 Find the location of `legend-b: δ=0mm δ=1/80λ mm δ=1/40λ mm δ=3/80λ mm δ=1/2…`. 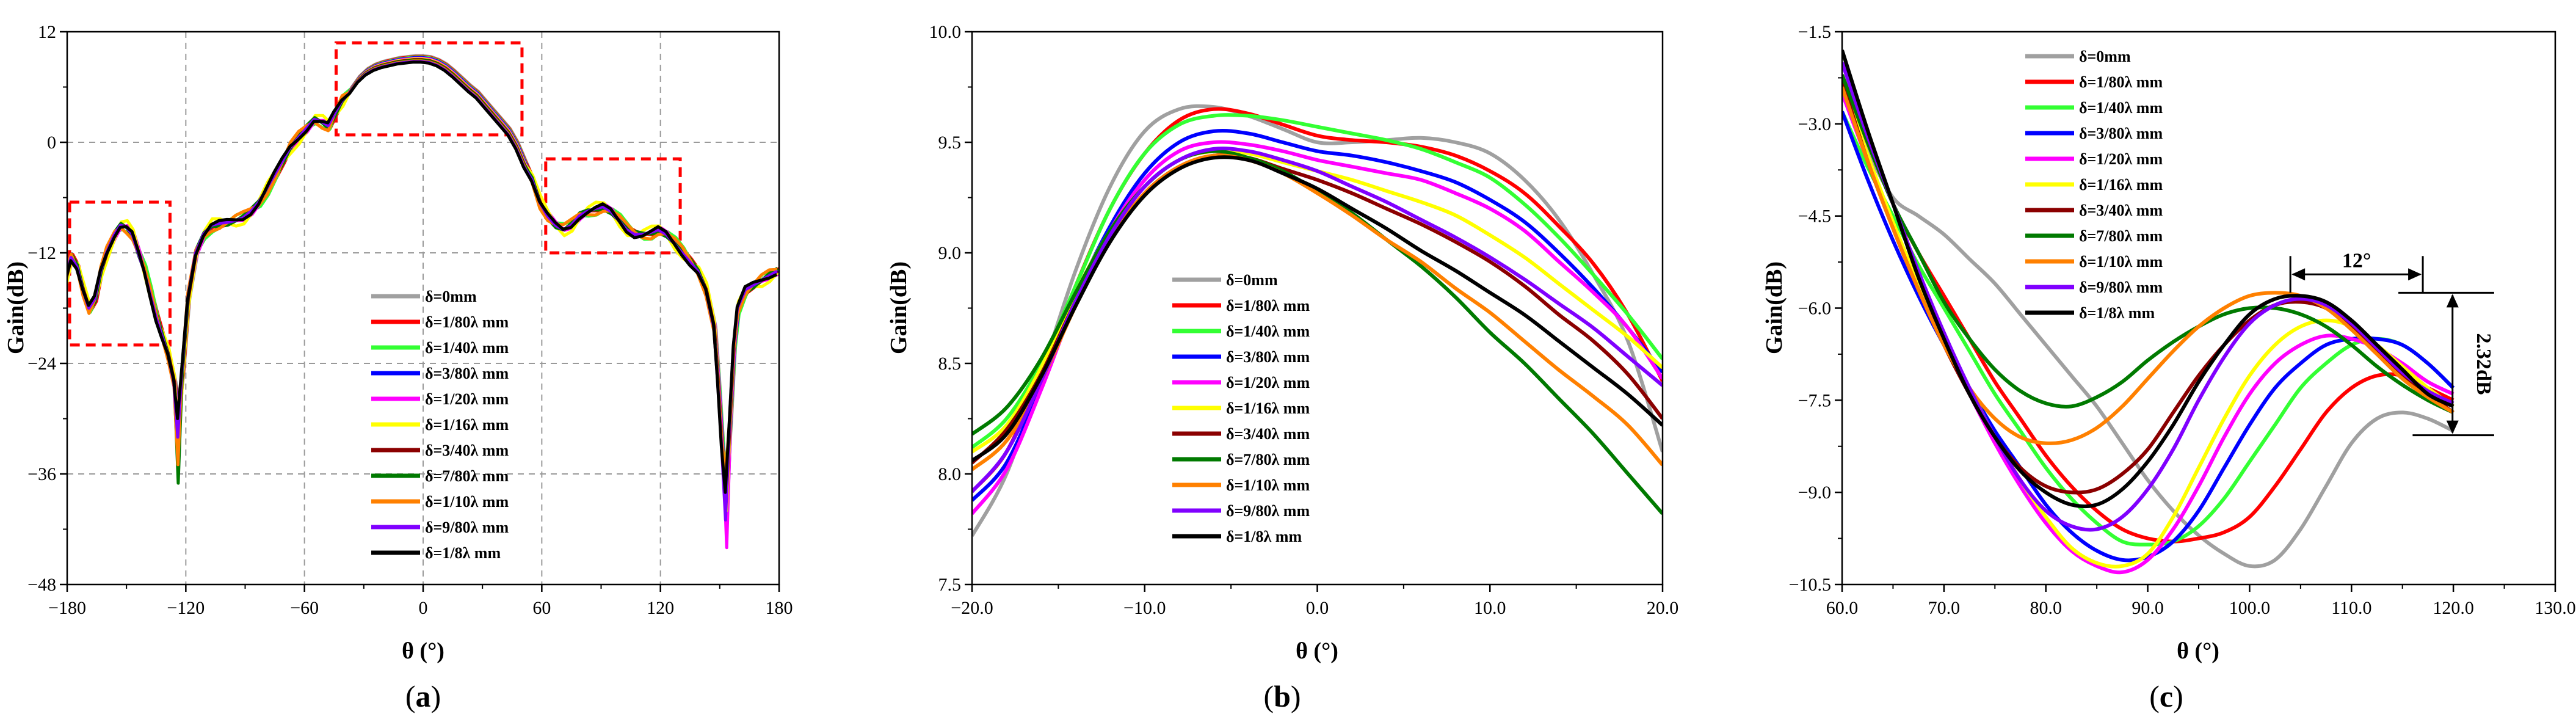

legend-b: δ=0mm δ=1/80λ mm δ=1/40λ mm δ=3/80λ mm δ=1/2… is located at coordinates (1241, 408).